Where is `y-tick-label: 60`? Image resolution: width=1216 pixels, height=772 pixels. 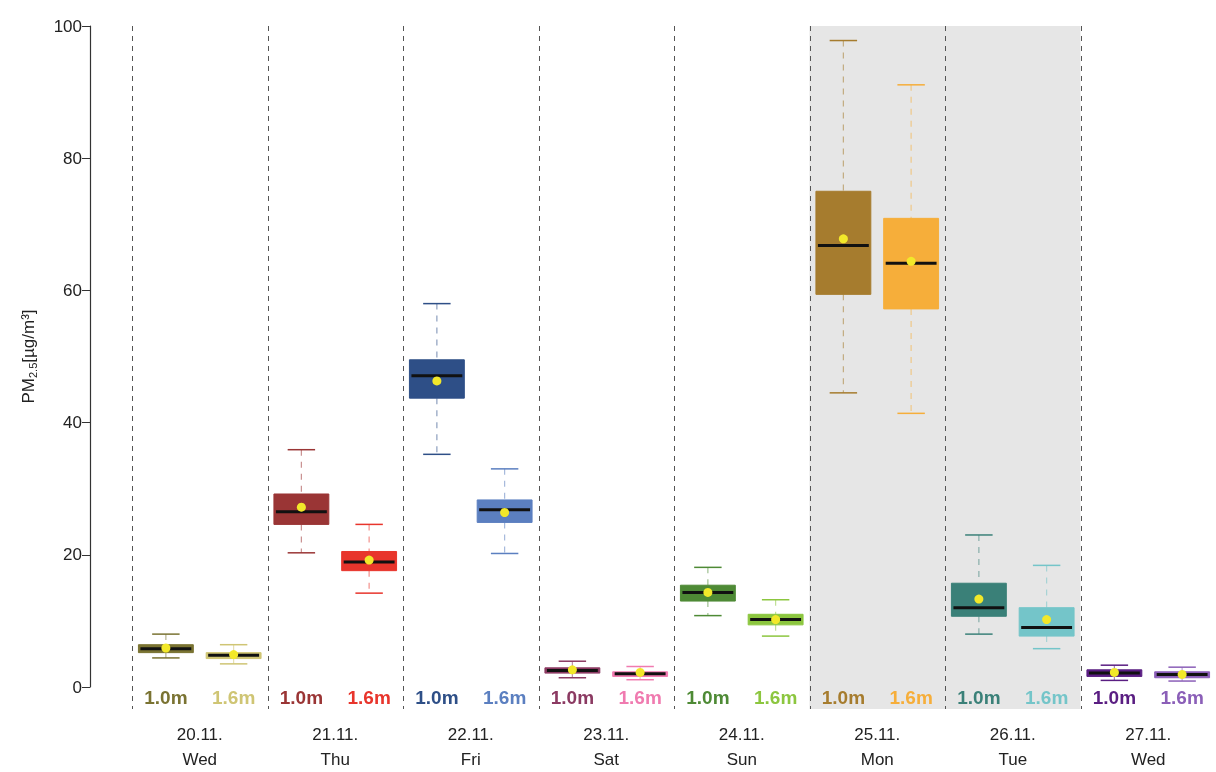 y-tick-label: 60 is located at coordinates (72, 290).